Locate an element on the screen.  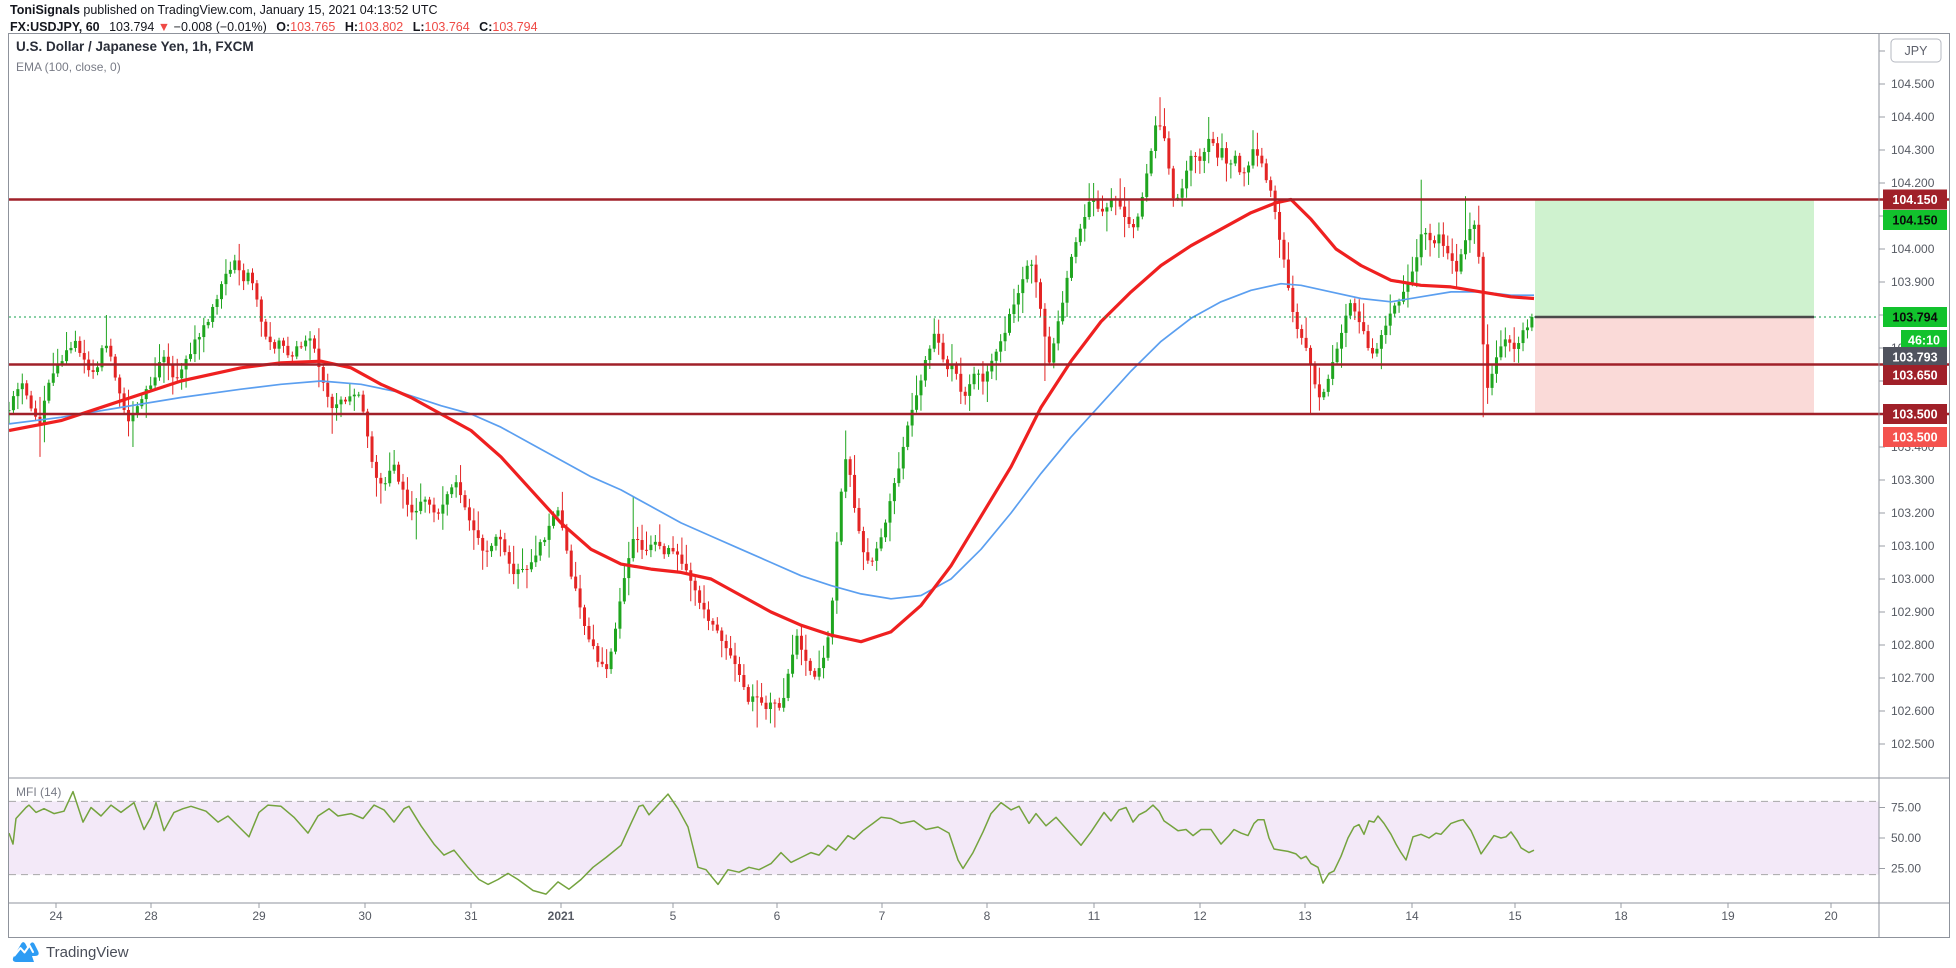
time-tick-label: 8 is located at coordinates (987, 916).